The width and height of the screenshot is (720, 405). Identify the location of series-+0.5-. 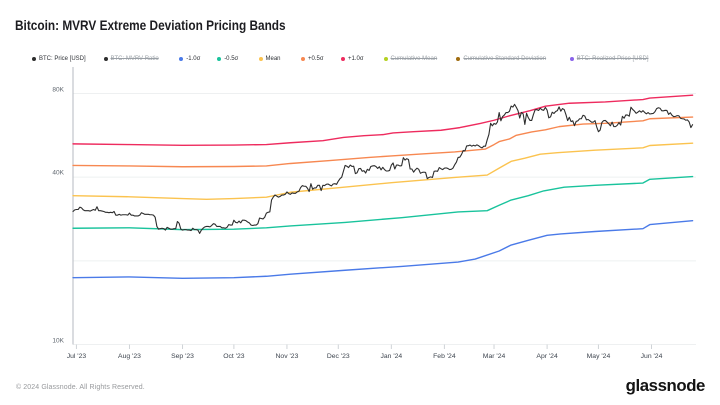
(383, 142).